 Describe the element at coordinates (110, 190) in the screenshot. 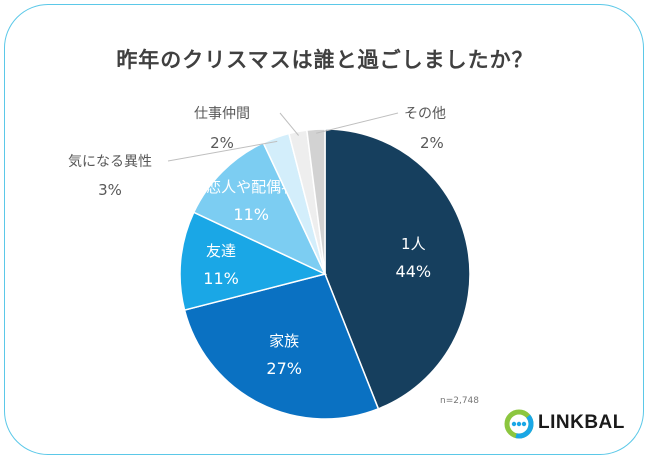

I see `slice-value-label-5: 3%` at that location.